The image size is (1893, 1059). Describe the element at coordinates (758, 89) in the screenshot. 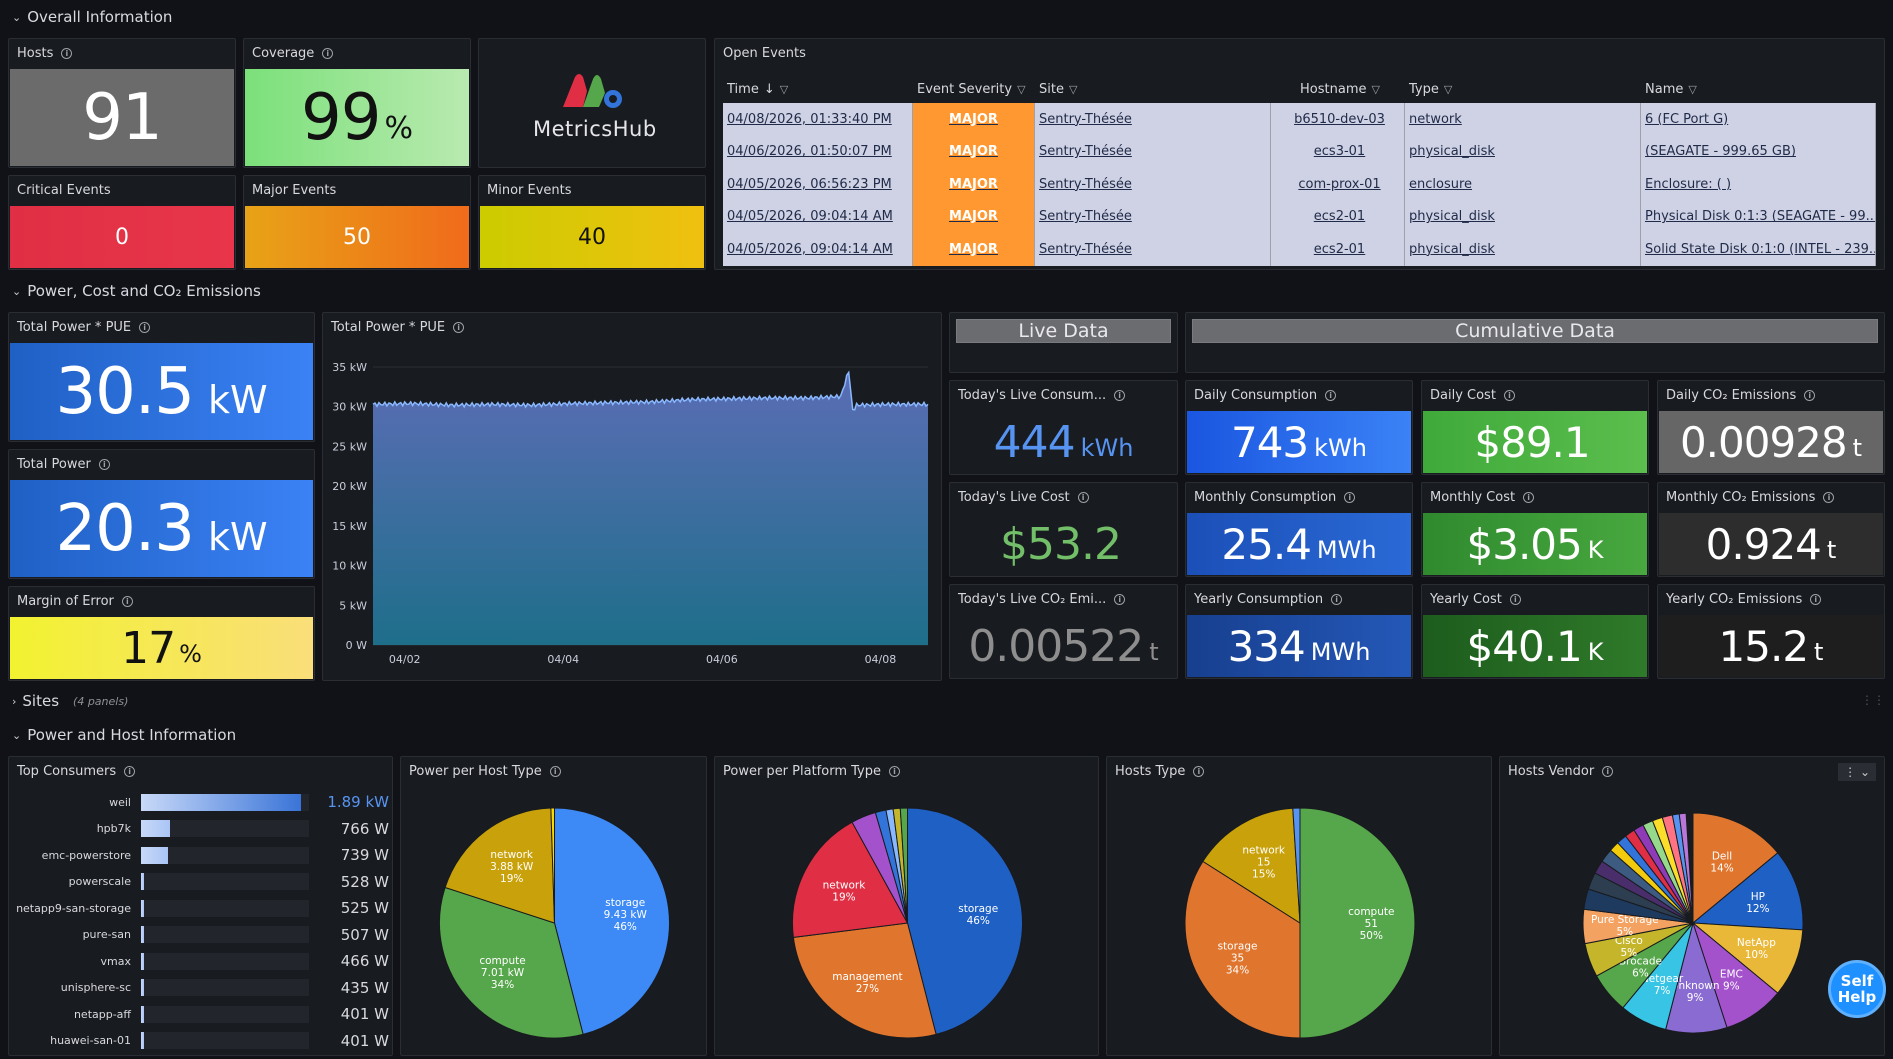

I see `col-time: Time ↓ ▽` at that location.